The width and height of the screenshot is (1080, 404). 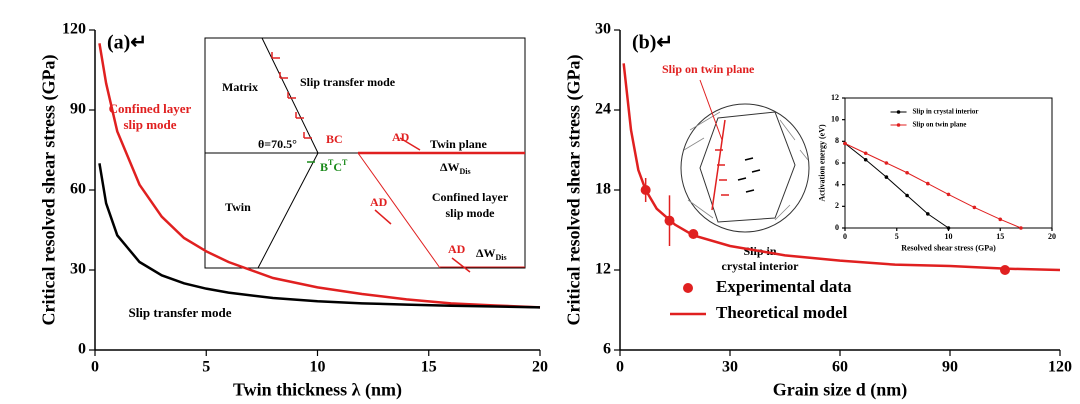 What do you see at coordinates (348, 82) in the screenshot?
I see `label: Slip transfer mode` at bounding box center [348, 82].